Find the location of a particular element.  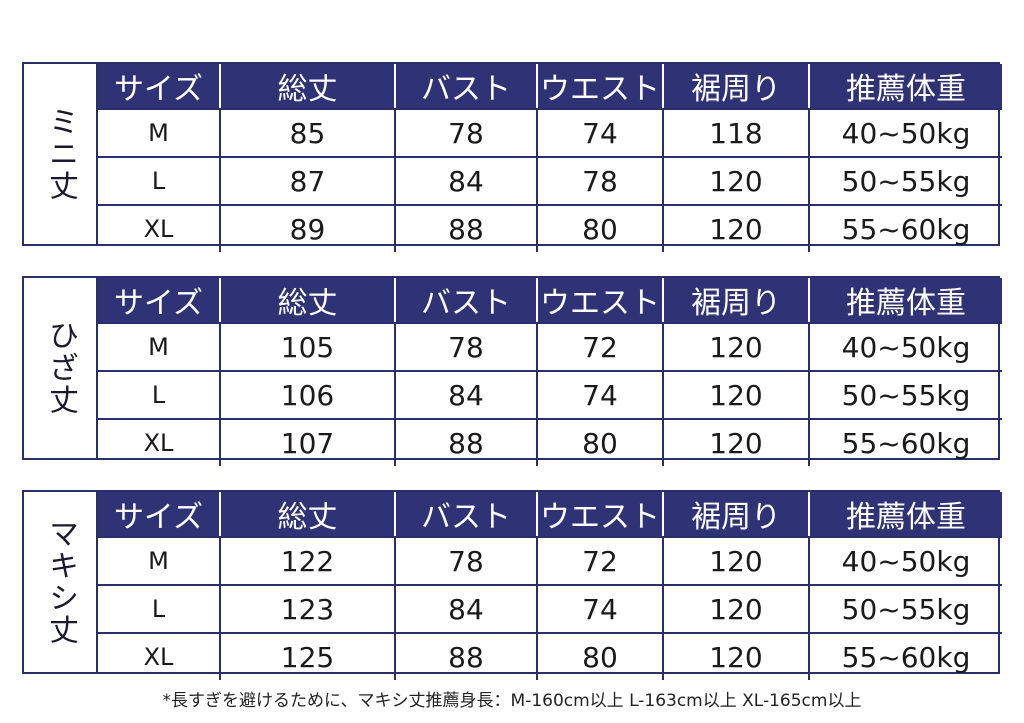

length-label-cell: ひざ丈 is located at coordinates (61, 368).